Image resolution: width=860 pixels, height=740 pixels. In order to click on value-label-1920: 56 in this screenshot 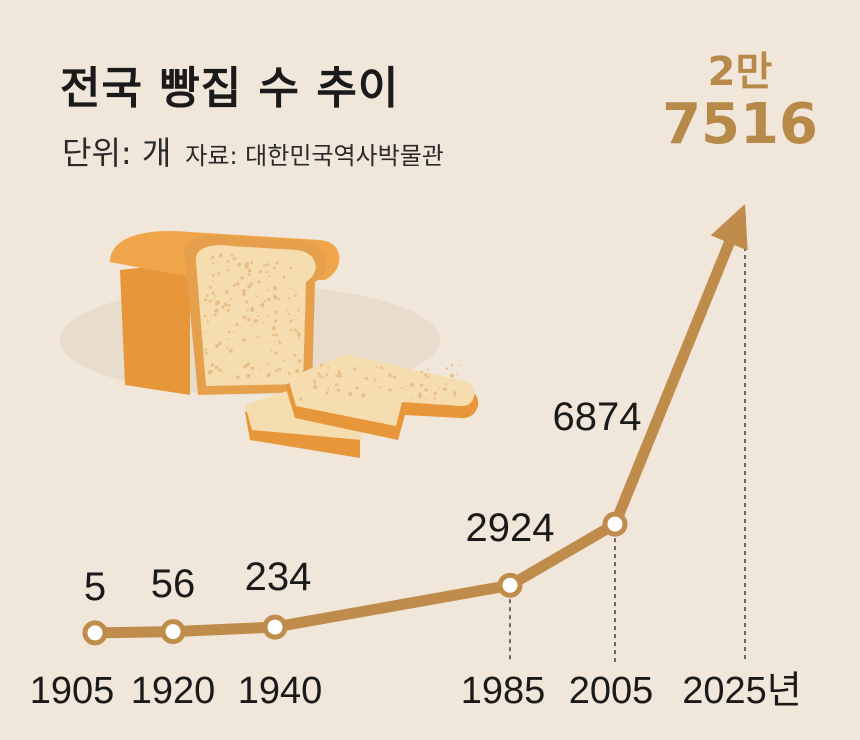, I will do `click(173, 584)`.